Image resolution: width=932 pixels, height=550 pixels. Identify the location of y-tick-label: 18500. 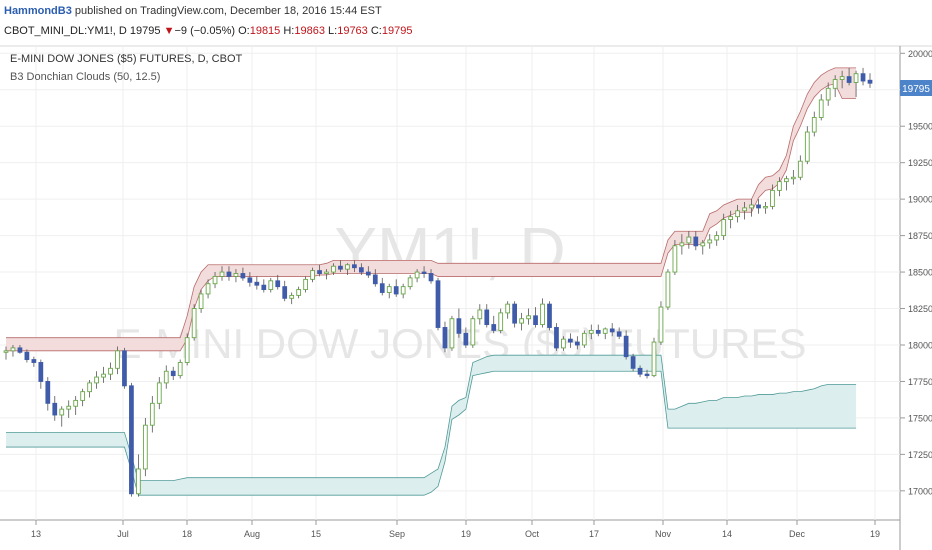
(920, 273).